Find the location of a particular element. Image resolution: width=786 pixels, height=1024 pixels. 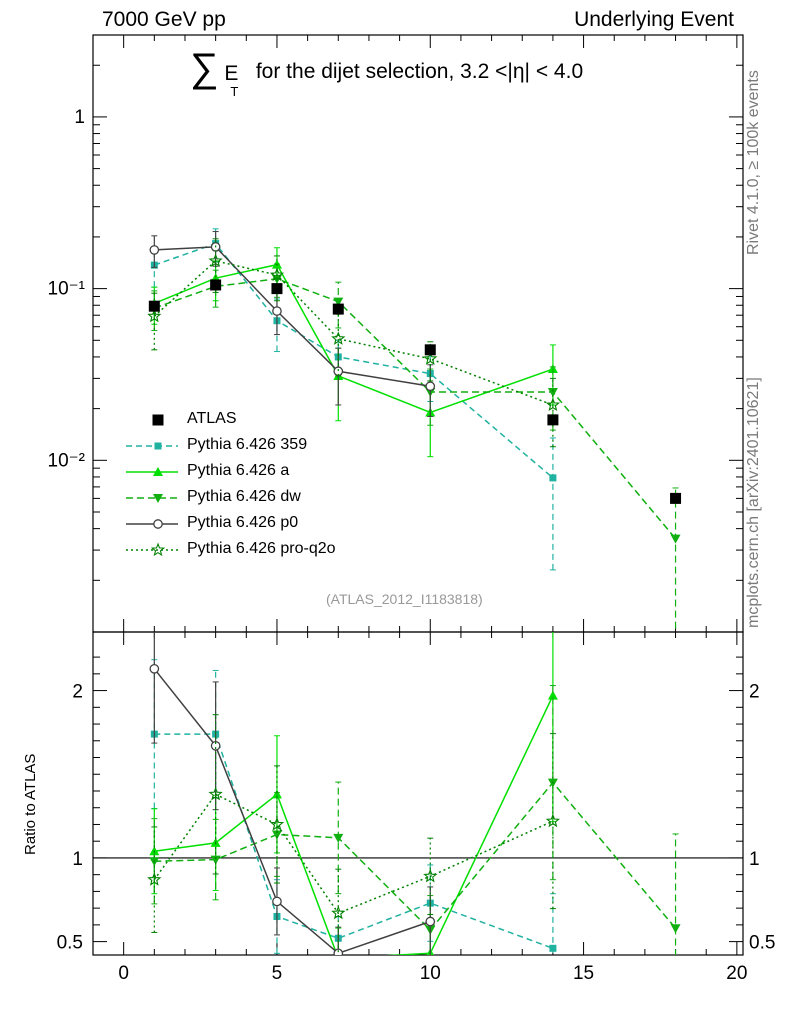

ratio-y-tick-label: 0.5 is located at coordinates (70, 943).